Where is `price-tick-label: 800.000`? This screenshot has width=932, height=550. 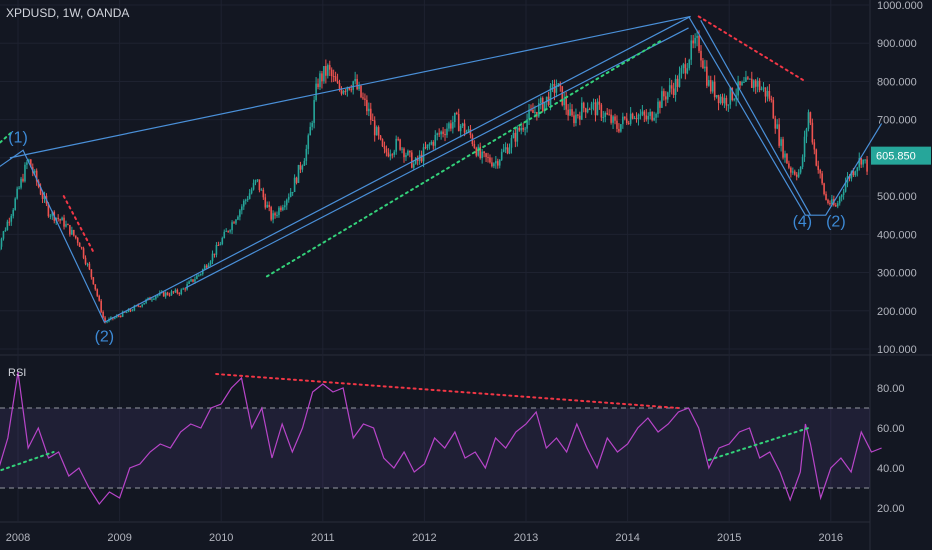 price-tick-label: 800.000 is located at coordinates (897, 82).